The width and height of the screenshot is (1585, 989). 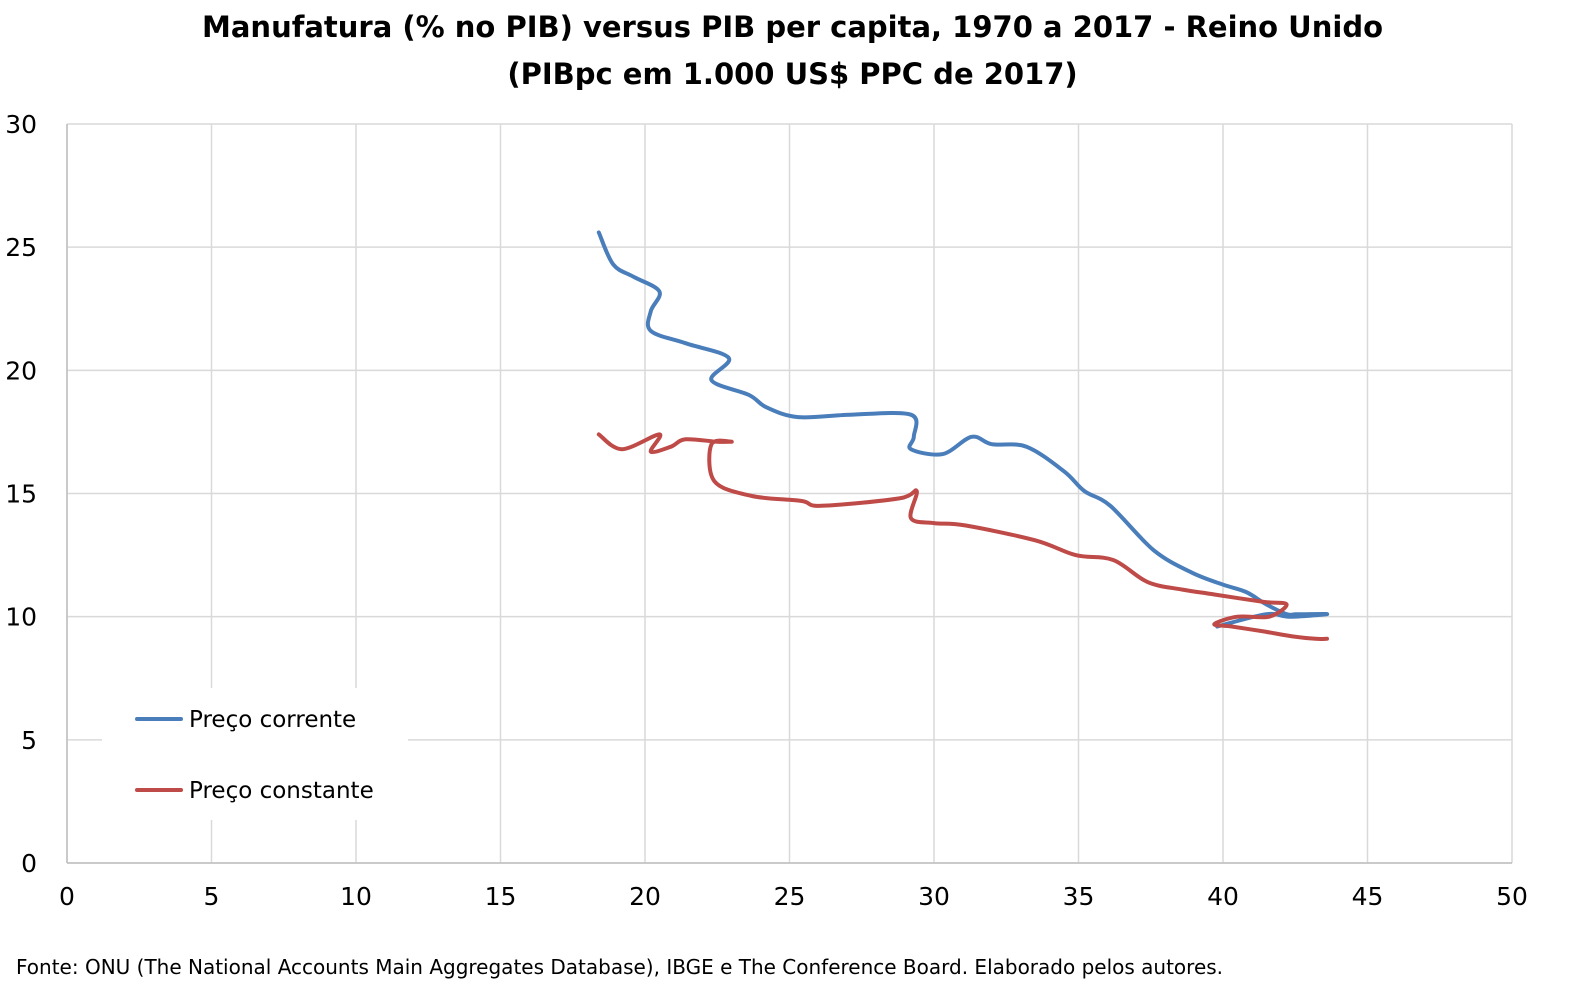 What do you see at coordinates (67, 896) in the screenshot?
I see `x-tick-label: 0` at bounding box center [67, 896].